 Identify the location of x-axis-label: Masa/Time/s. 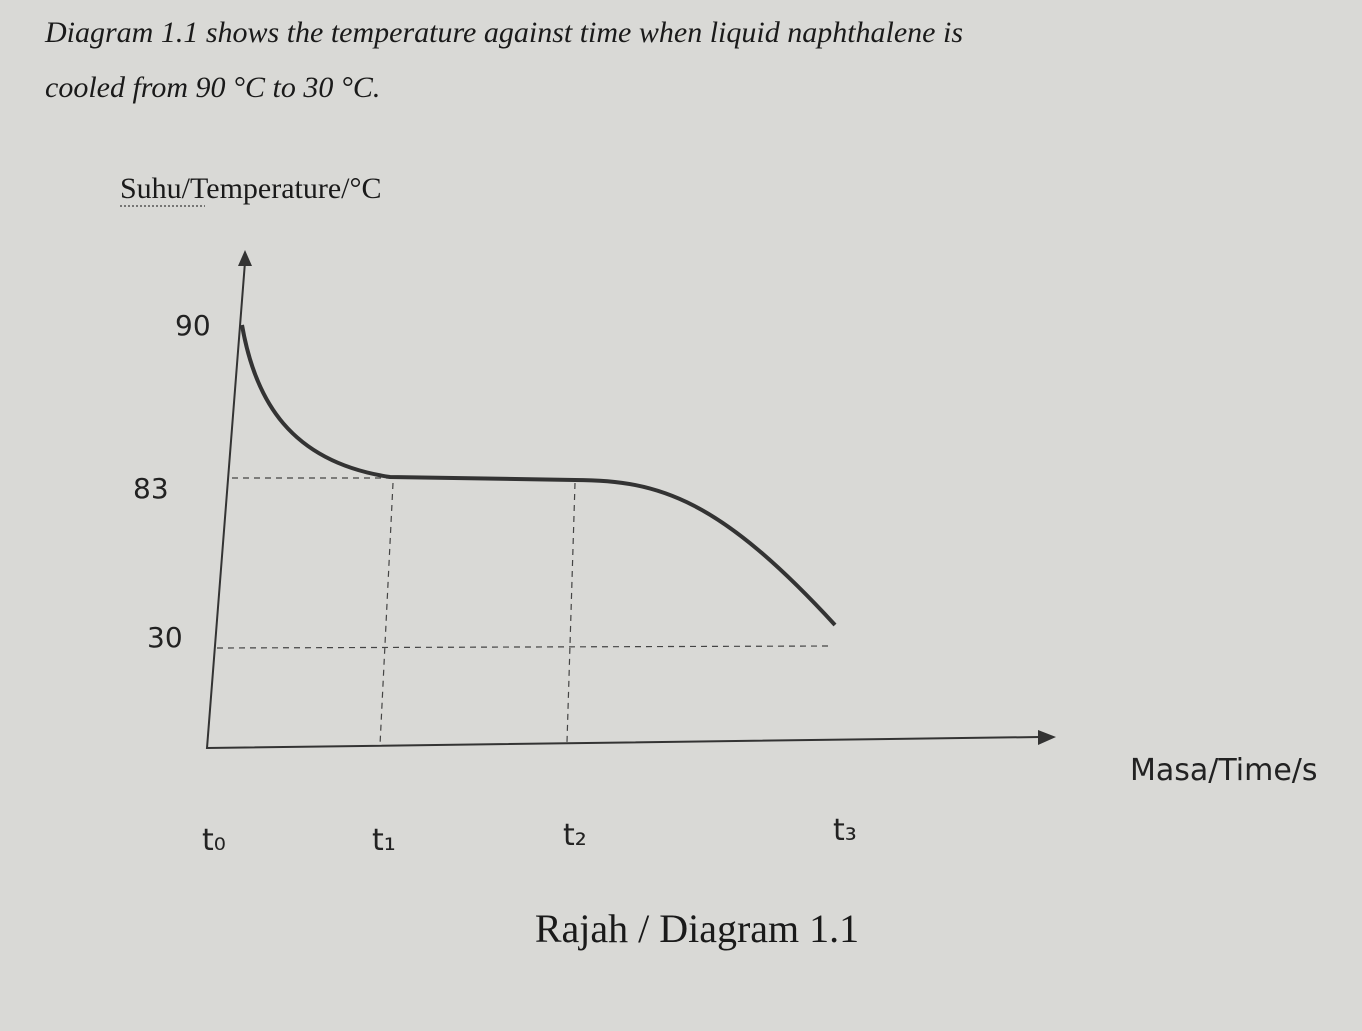
(1224, 770).